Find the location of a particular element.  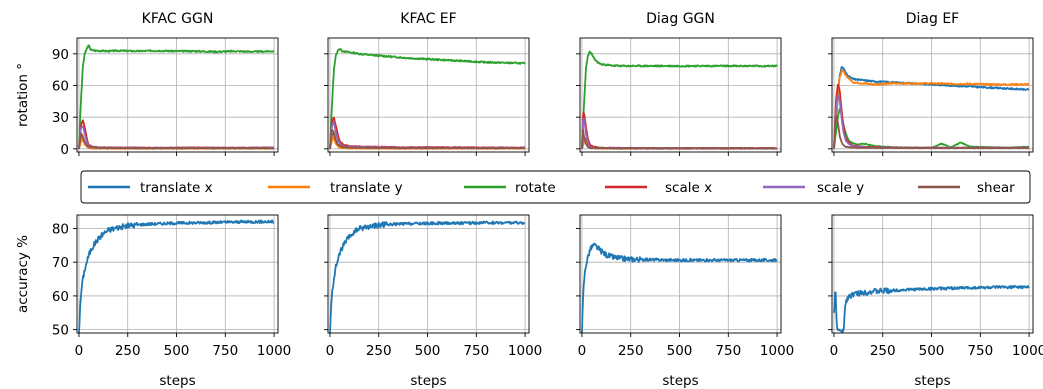

y-tick-label: 0 is located at coordinates (64, 150).